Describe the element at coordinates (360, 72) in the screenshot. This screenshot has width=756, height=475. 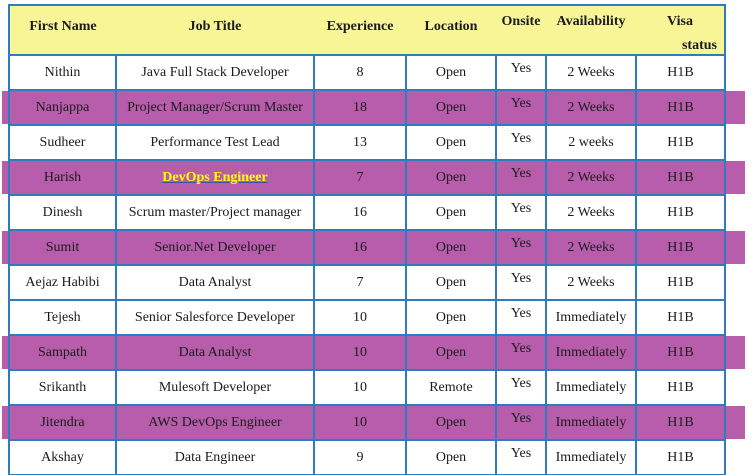
I see `cell-experience: 8` at that location.